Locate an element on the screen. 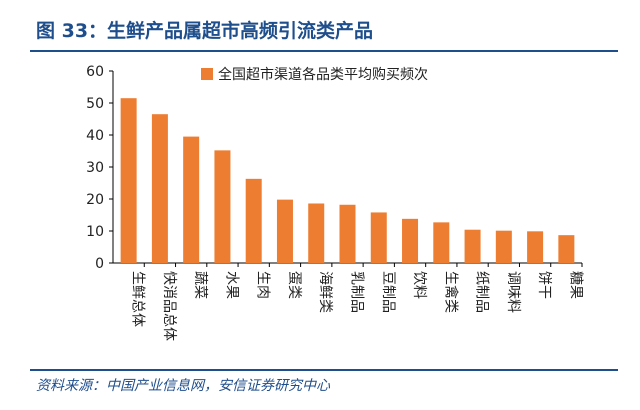  x-tick-label: 豆制品 is located at coordinates (388, 292).